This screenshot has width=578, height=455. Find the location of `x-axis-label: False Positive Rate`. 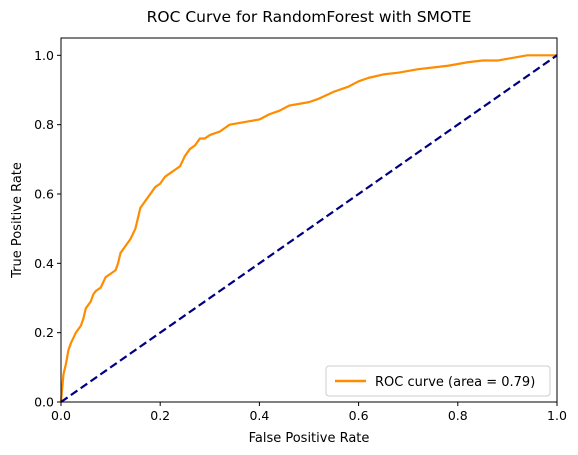

x-axis-label: False Positive Rate is located at coordinates (309, 438).